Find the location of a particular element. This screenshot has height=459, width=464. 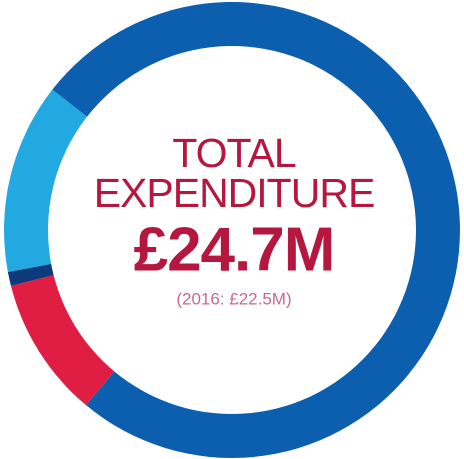

comparison-note: (2016: £22.5M) is located at coordinates (233, 298).